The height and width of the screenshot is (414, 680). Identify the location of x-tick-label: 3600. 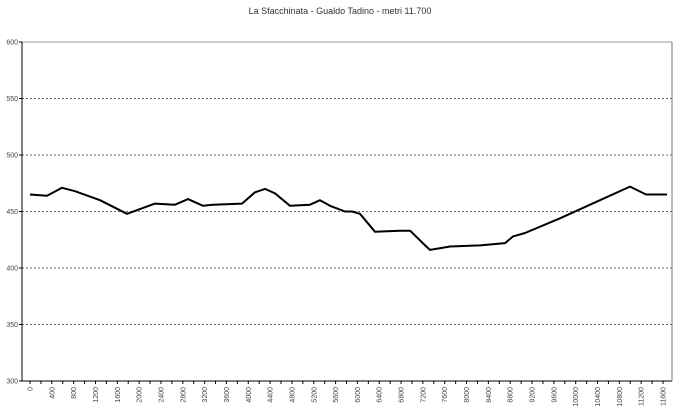
(227, 395).